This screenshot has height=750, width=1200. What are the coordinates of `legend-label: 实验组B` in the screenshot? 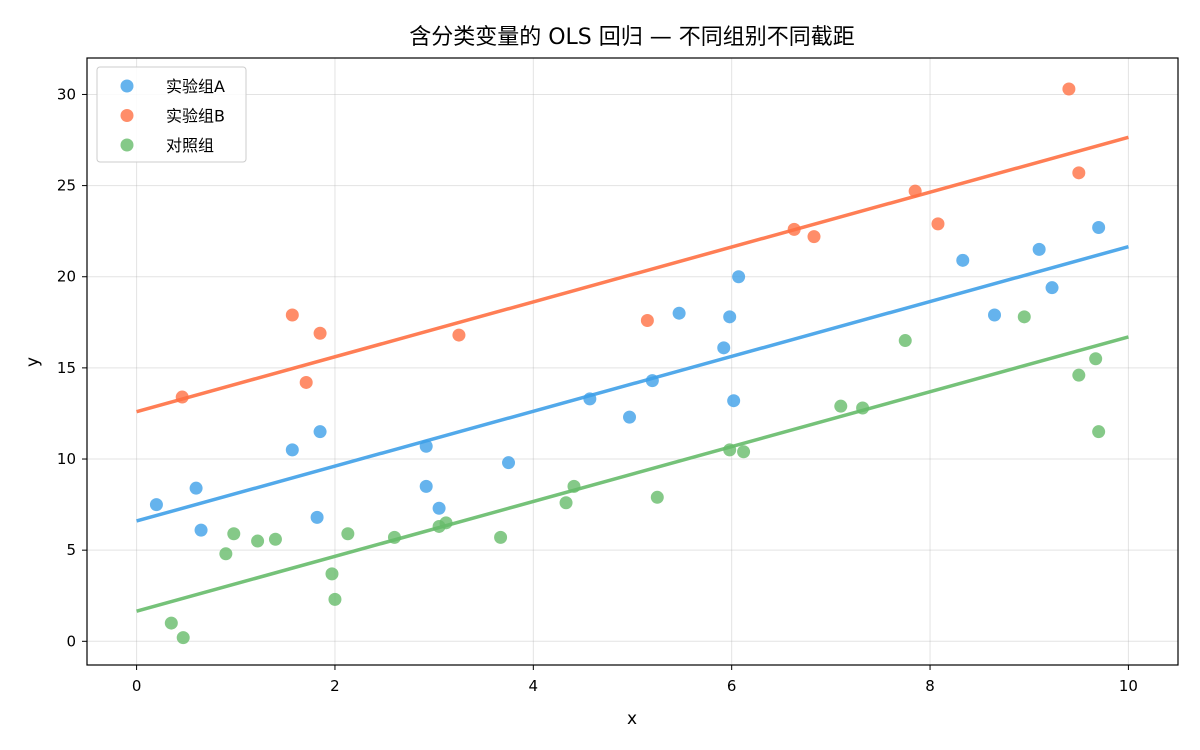 It's located at (195, 116).